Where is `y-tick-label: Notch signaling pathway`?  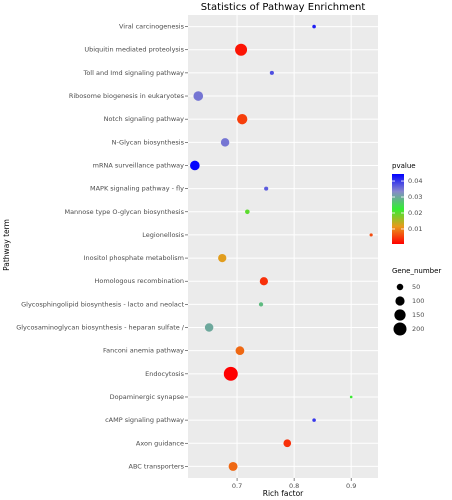
y-tick-label: Notch signaling pathway is located at coordinates (144, 119).